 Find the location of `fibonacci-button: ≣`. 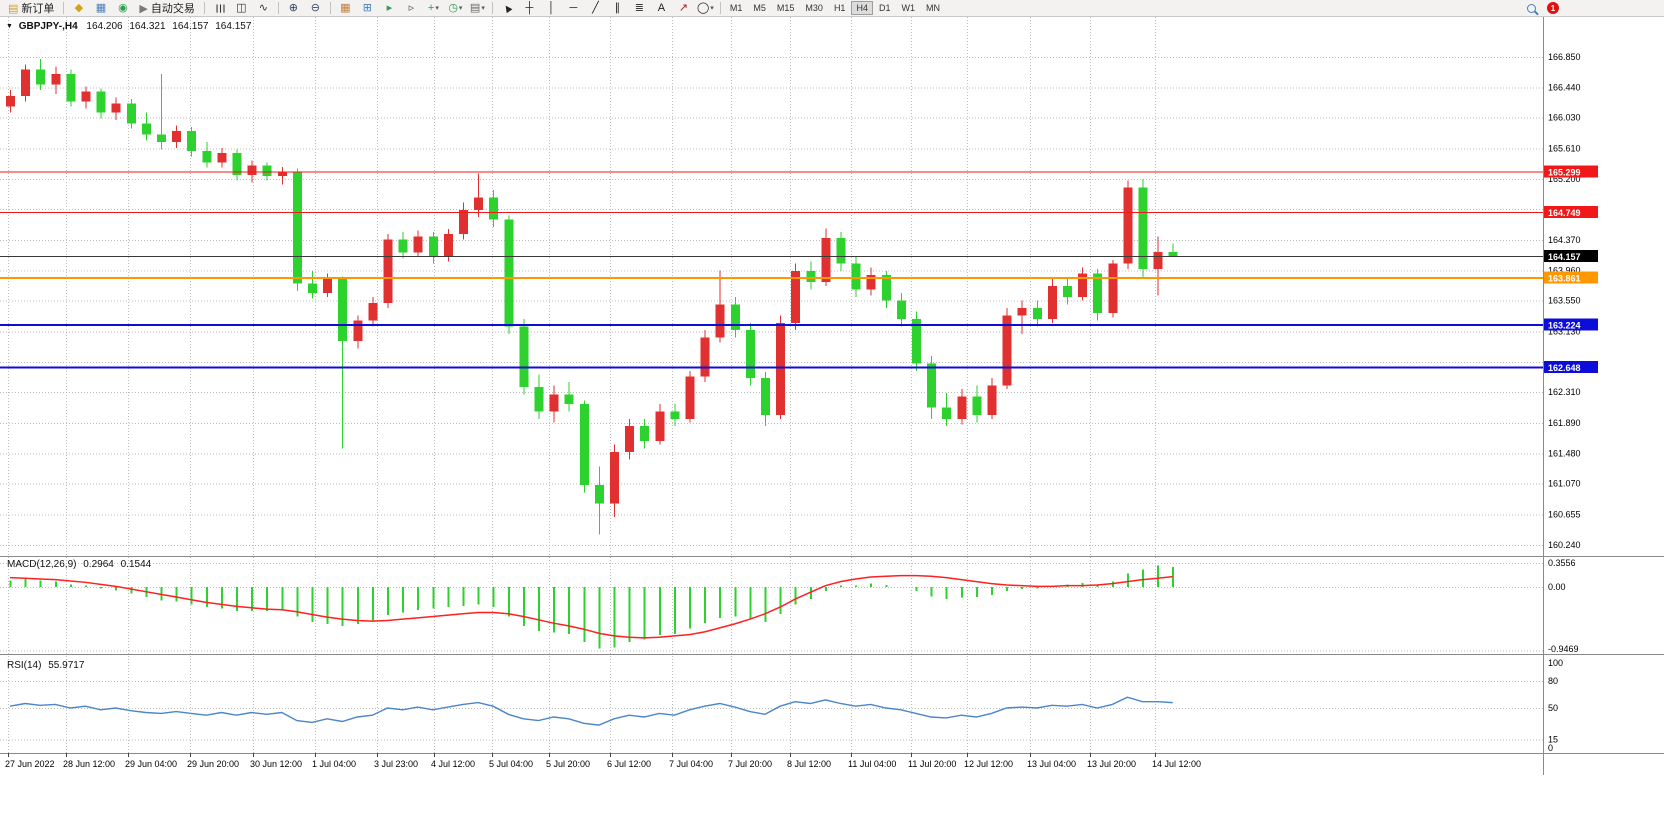

fibonacci-button: ≣ is located at coordinates (639, 8).